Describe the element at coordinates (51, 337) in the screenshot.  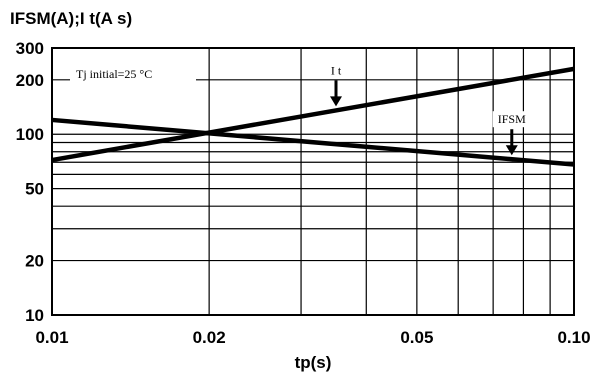
I see `x-tick-label: 0.01` at that location.